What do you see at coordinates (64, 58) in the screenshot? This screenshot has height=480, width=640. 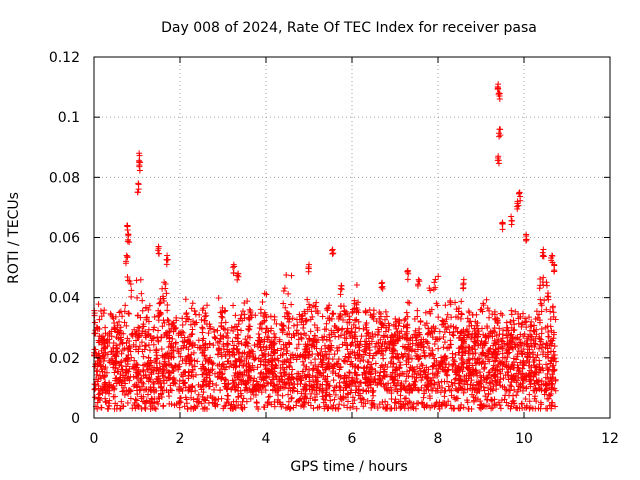 I see `y-tick-label: 0.12` at bounding box center [64, 58].